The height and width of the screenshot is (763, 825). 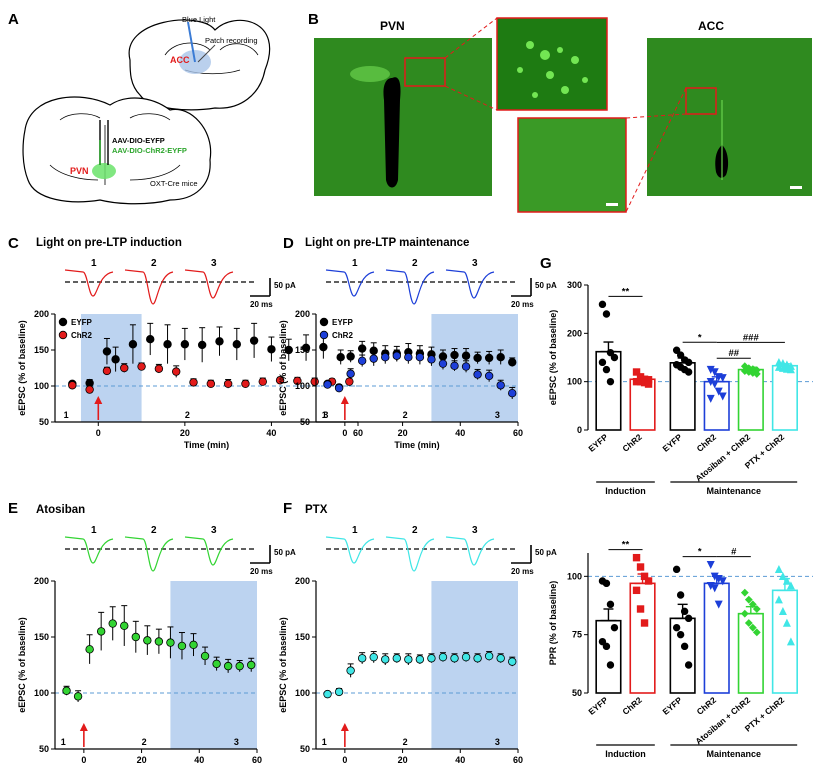 I want to click on x-axis-label: Time (min), so click(x=206, y=445).